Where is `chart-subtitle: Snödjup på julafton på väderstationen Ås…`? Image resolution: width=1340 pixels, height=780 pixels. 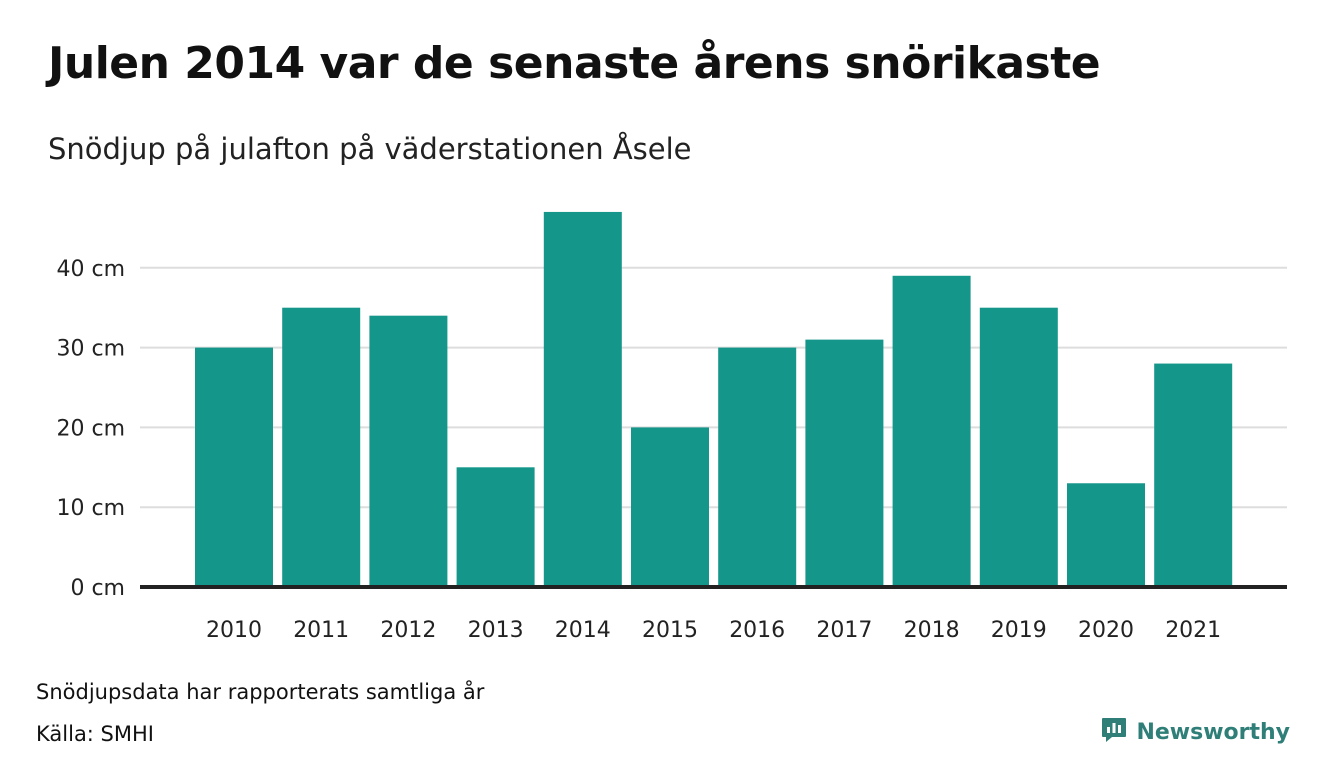 chart-subtitle: Snödjup på julafton på väderstationen Ås… is located at coordinates (370, 149).